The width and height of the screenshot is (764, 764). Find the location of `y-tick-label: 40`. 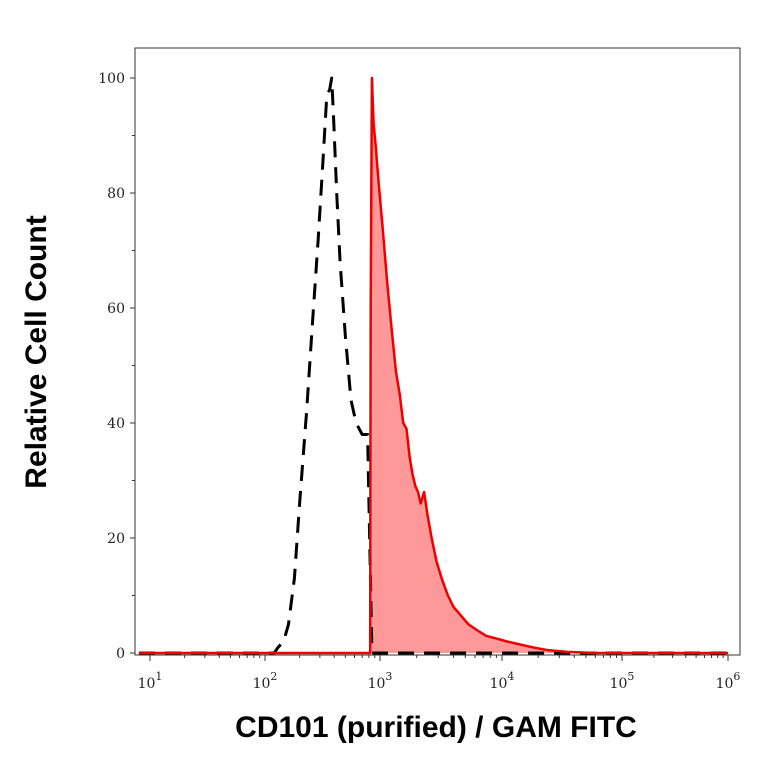

y-tick-label: 40 is located at coordinates (116, 424).